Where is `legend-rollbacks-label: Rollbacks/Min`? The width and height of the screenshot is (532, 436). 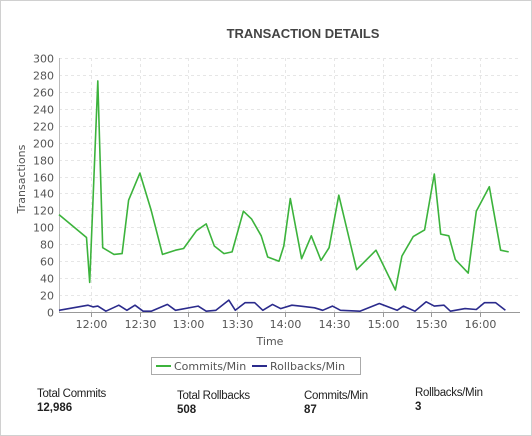
legend-rollbacks-label: Rollbacks/Min is located at coordinates (307, 366).